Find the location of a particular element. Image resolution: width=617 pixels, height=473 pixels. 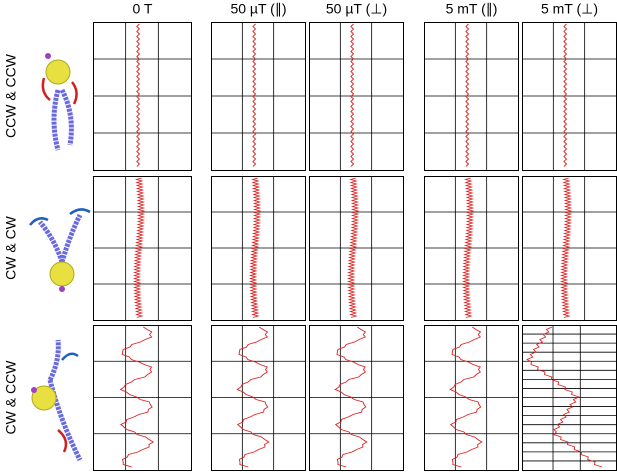

column-header: 0 T is located at coordinates (143, 9).